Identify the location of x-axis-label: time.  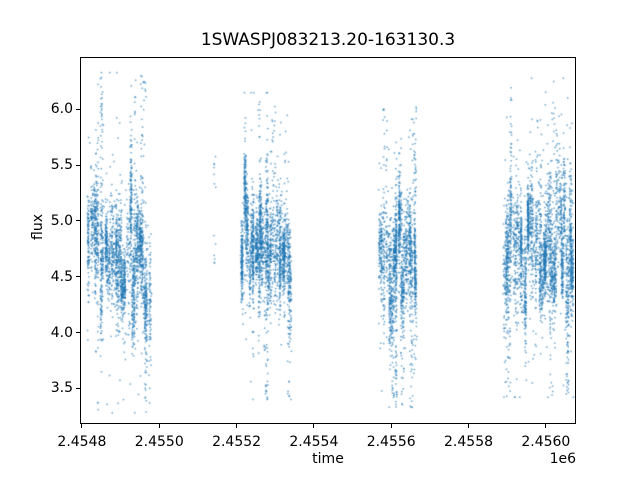
(328, 459).